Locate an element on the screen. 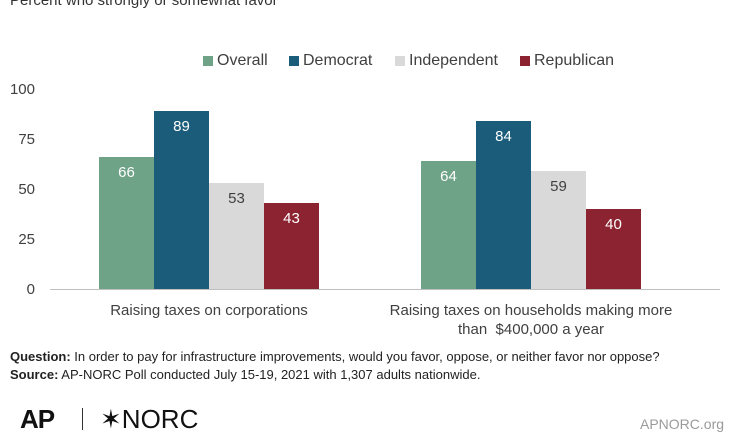  legend-swatch-overall is located at coordinates (208, 61).